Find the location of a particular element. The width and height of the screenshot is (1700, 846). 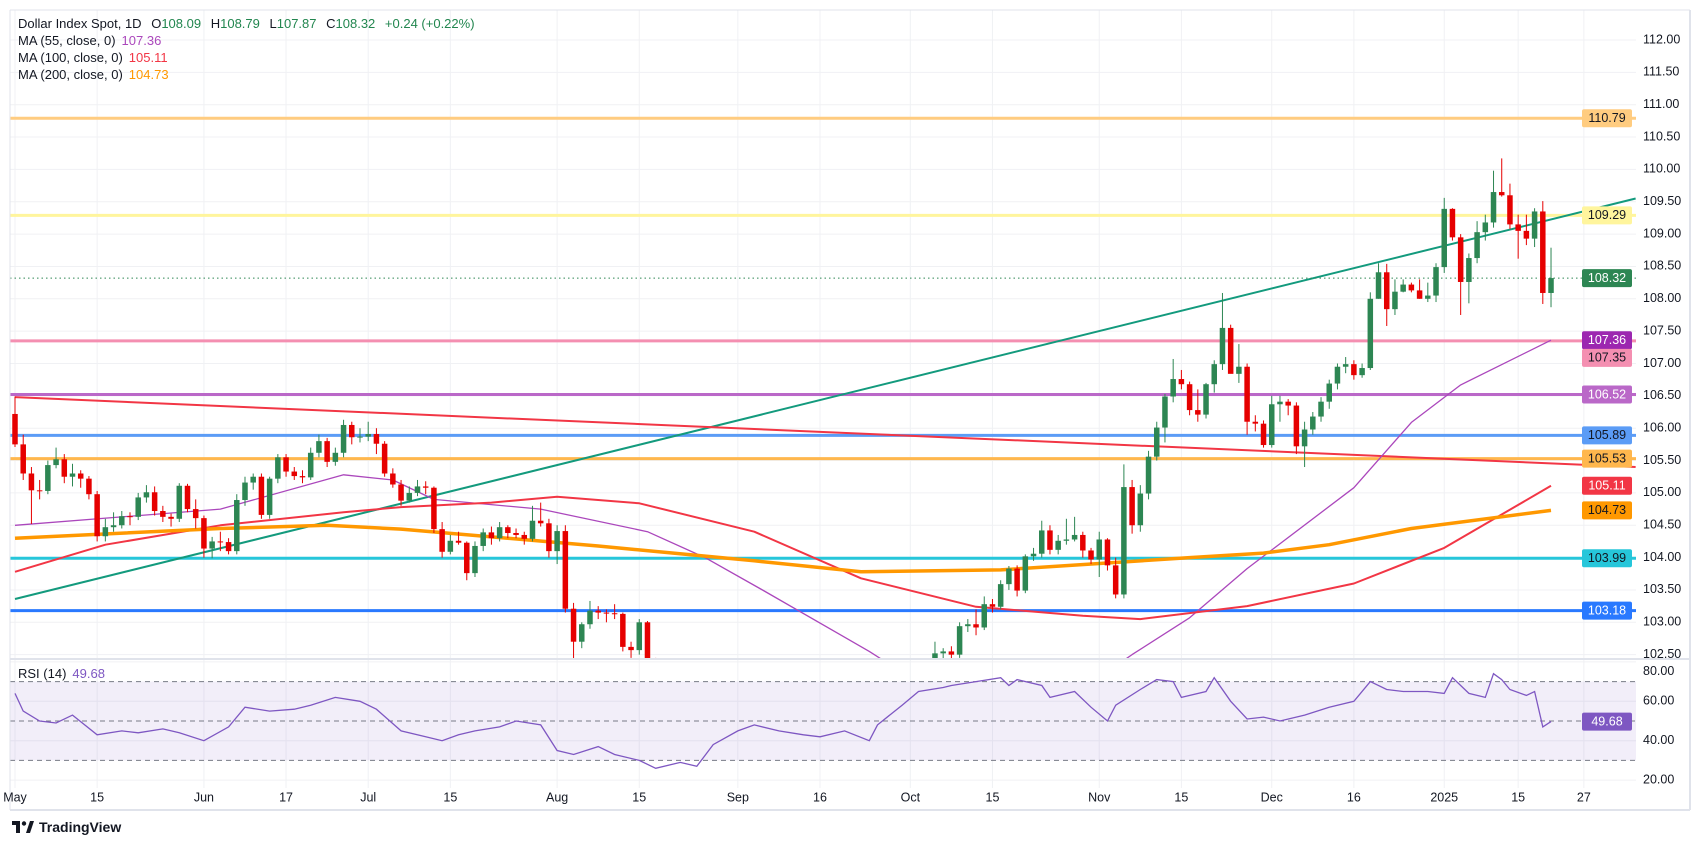

price-tick-label: 110.00 is located at coordinates (1661, 169).